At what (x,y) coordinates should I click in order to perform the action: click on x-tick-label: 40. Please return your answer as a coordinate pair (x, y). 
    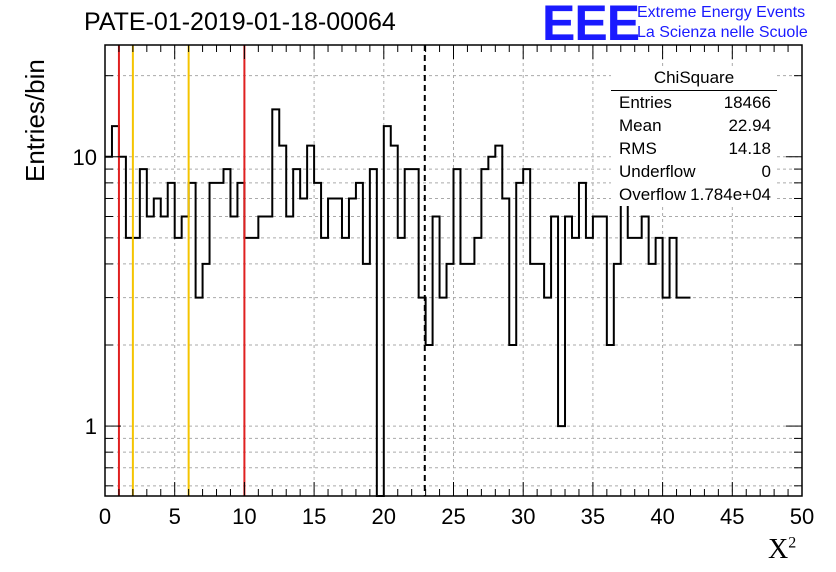
    Looking at the image, I should click on (662, 516).